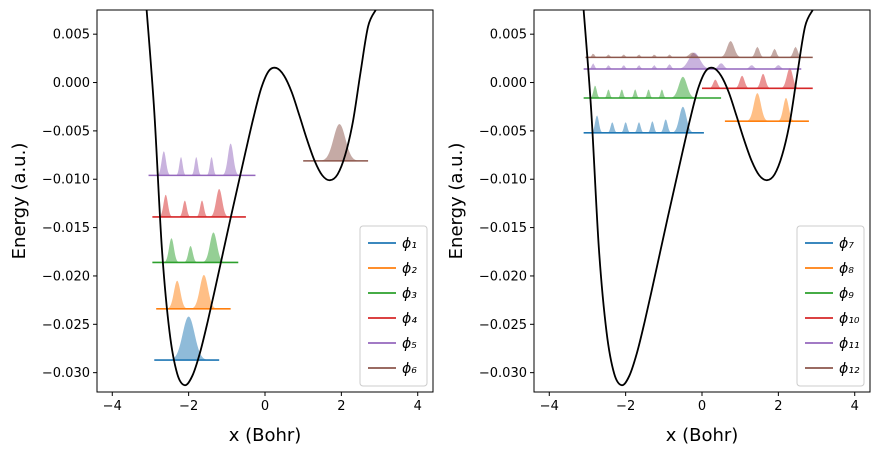  I want to click on left-x-tick-label: −2, so click(188, 406).